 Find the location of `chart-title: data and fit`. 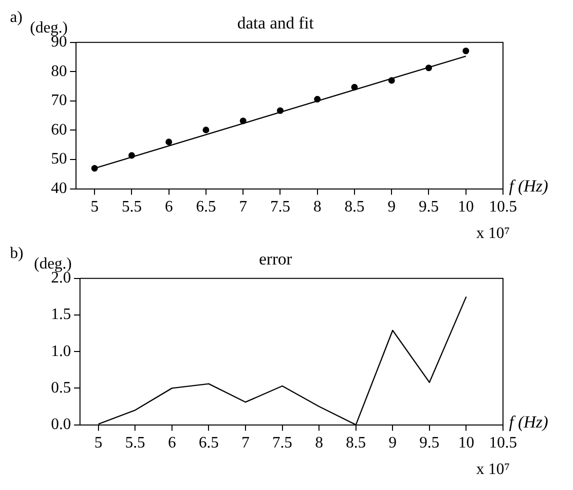

chart-title: data and fit is located at coordinates (275, 23).